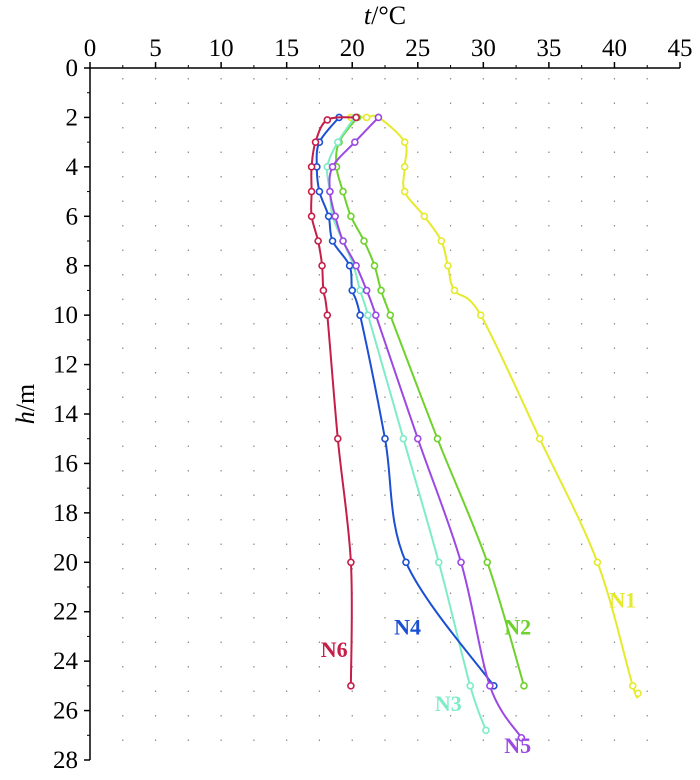  I want to click on y-axis-title-unit: /m, so click(25, 397).